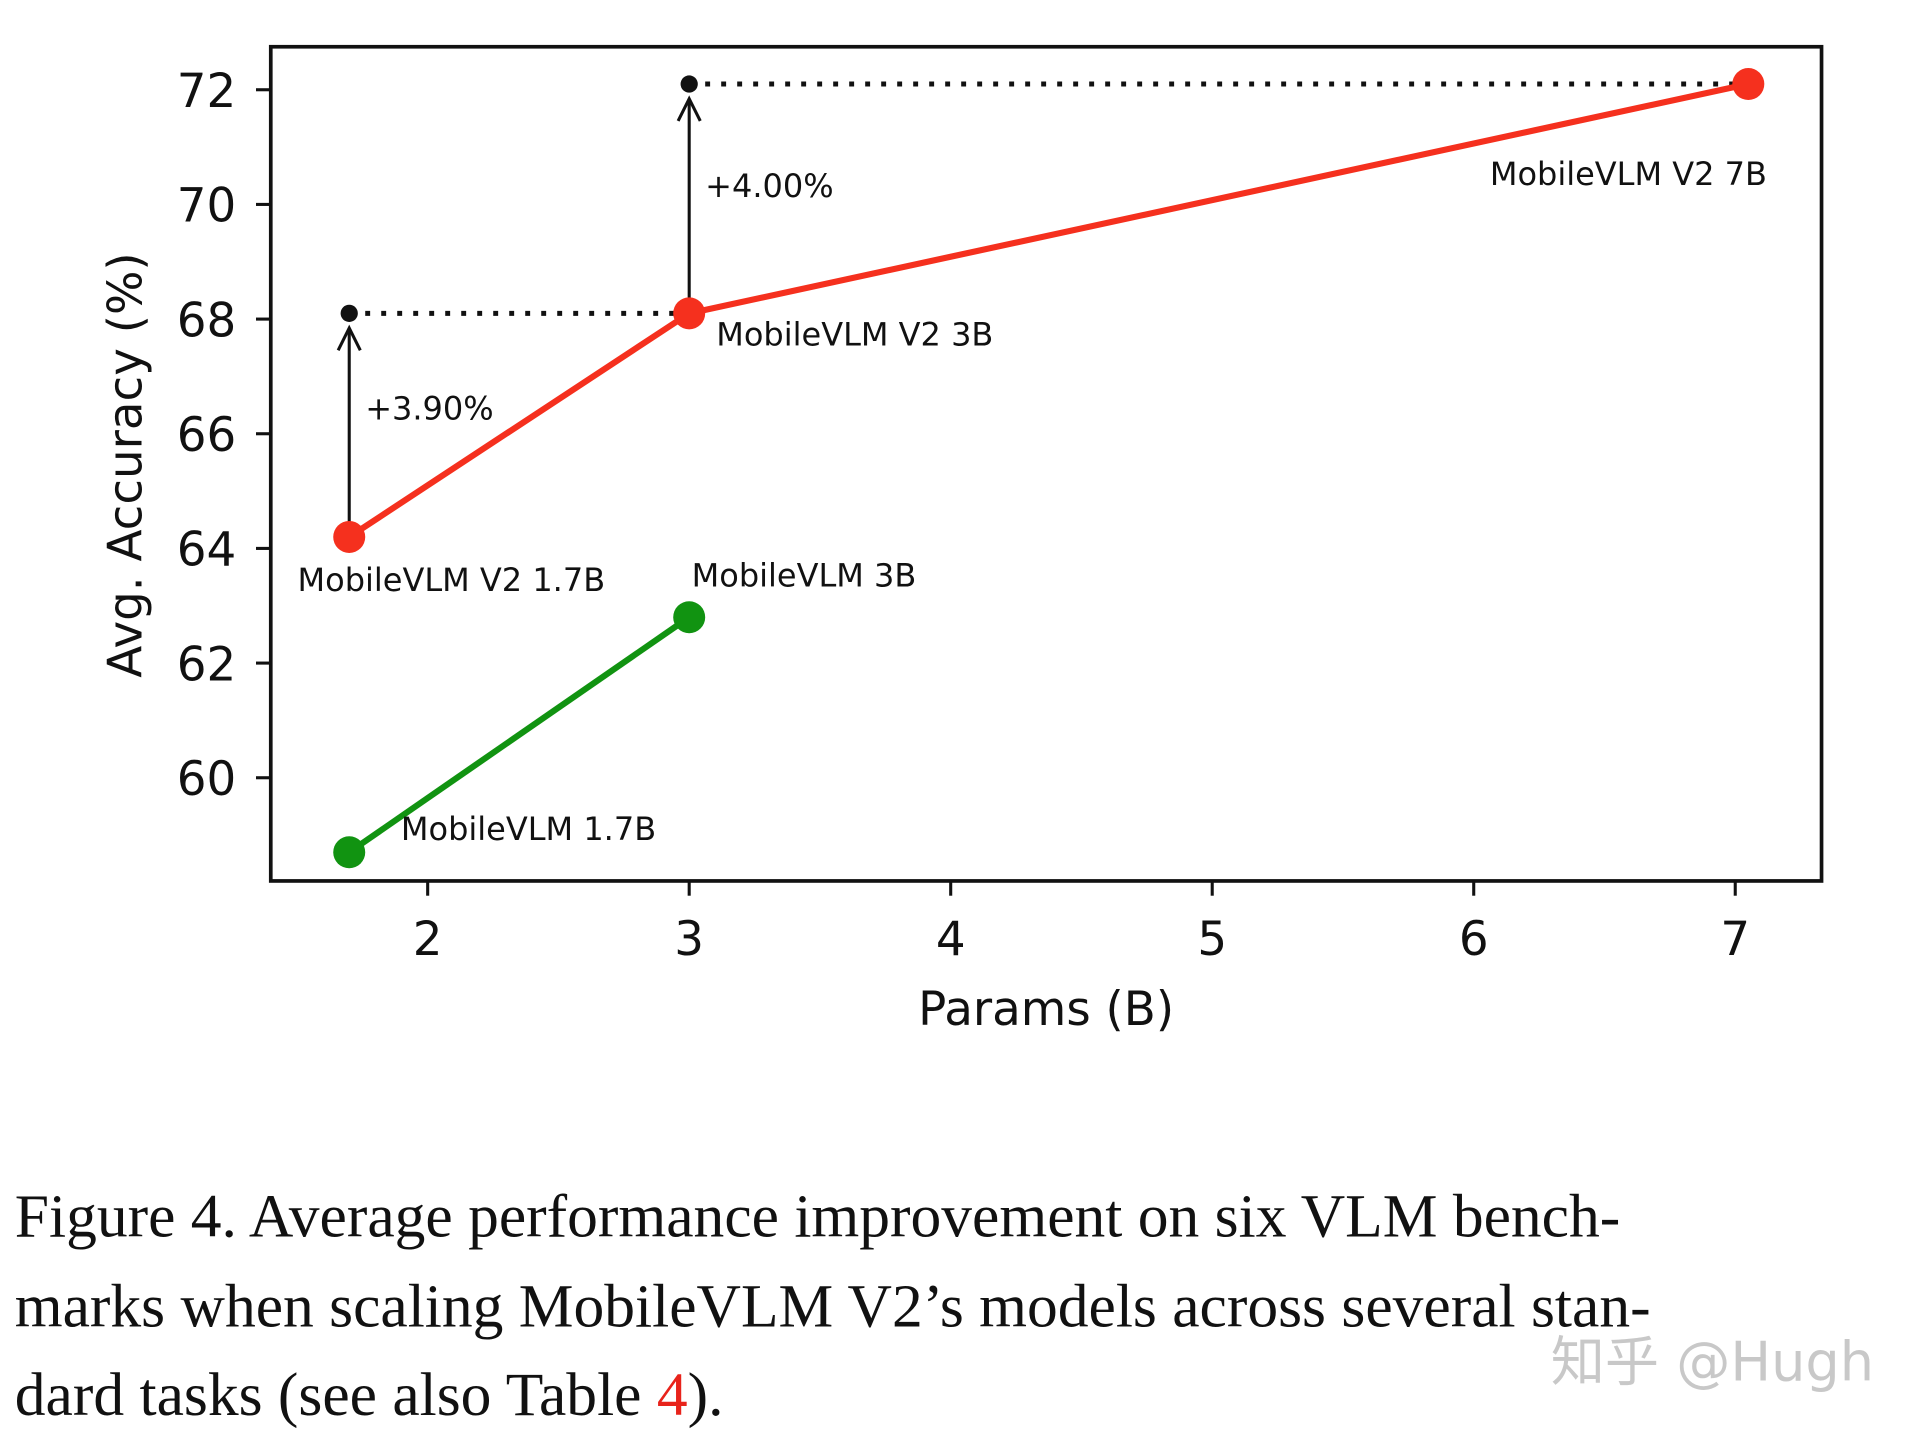 The height and width of the screenshot is (1442, 1920). What do you see at coordinates (1712, 1361) in the screenshot?
I see `watermark: 知乎 @Hugh` at bounding box center [1712, 1361].